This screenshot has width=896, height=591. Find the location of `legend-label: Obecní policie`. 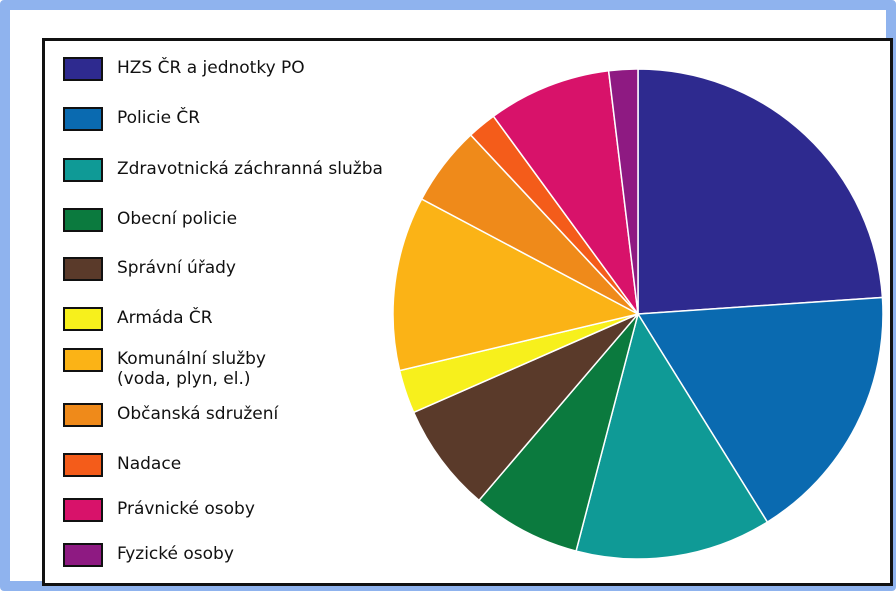

legend-label: Obecní policie is located at coordinates (177, 219).